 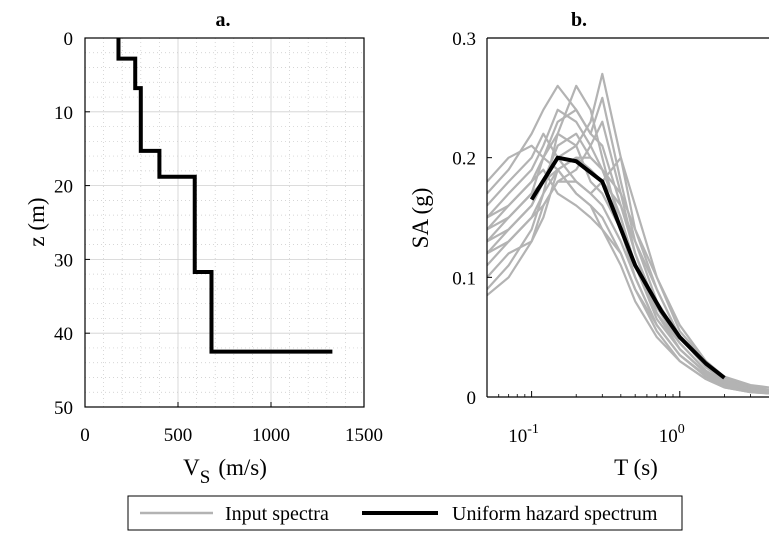 What do you see at coordinates (63, 334) in the screenshot?
I see `y-tick-label: 40` at bounding box center [63, 334].